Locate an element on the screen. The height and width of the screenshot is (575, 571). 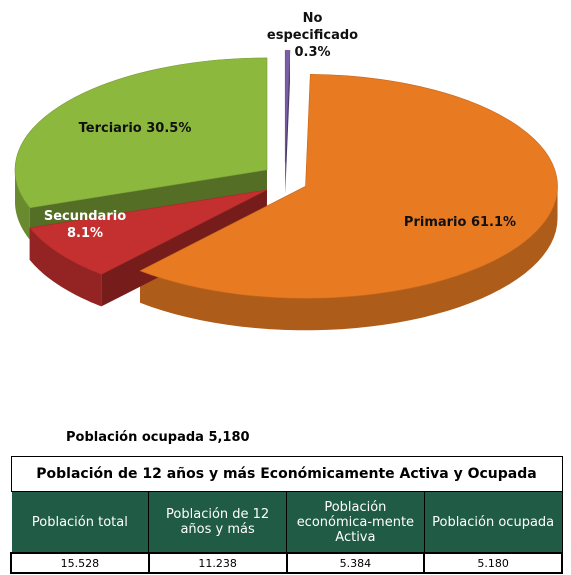
caption: Población ocupada 5,180 is located at coordinates (158, 437).